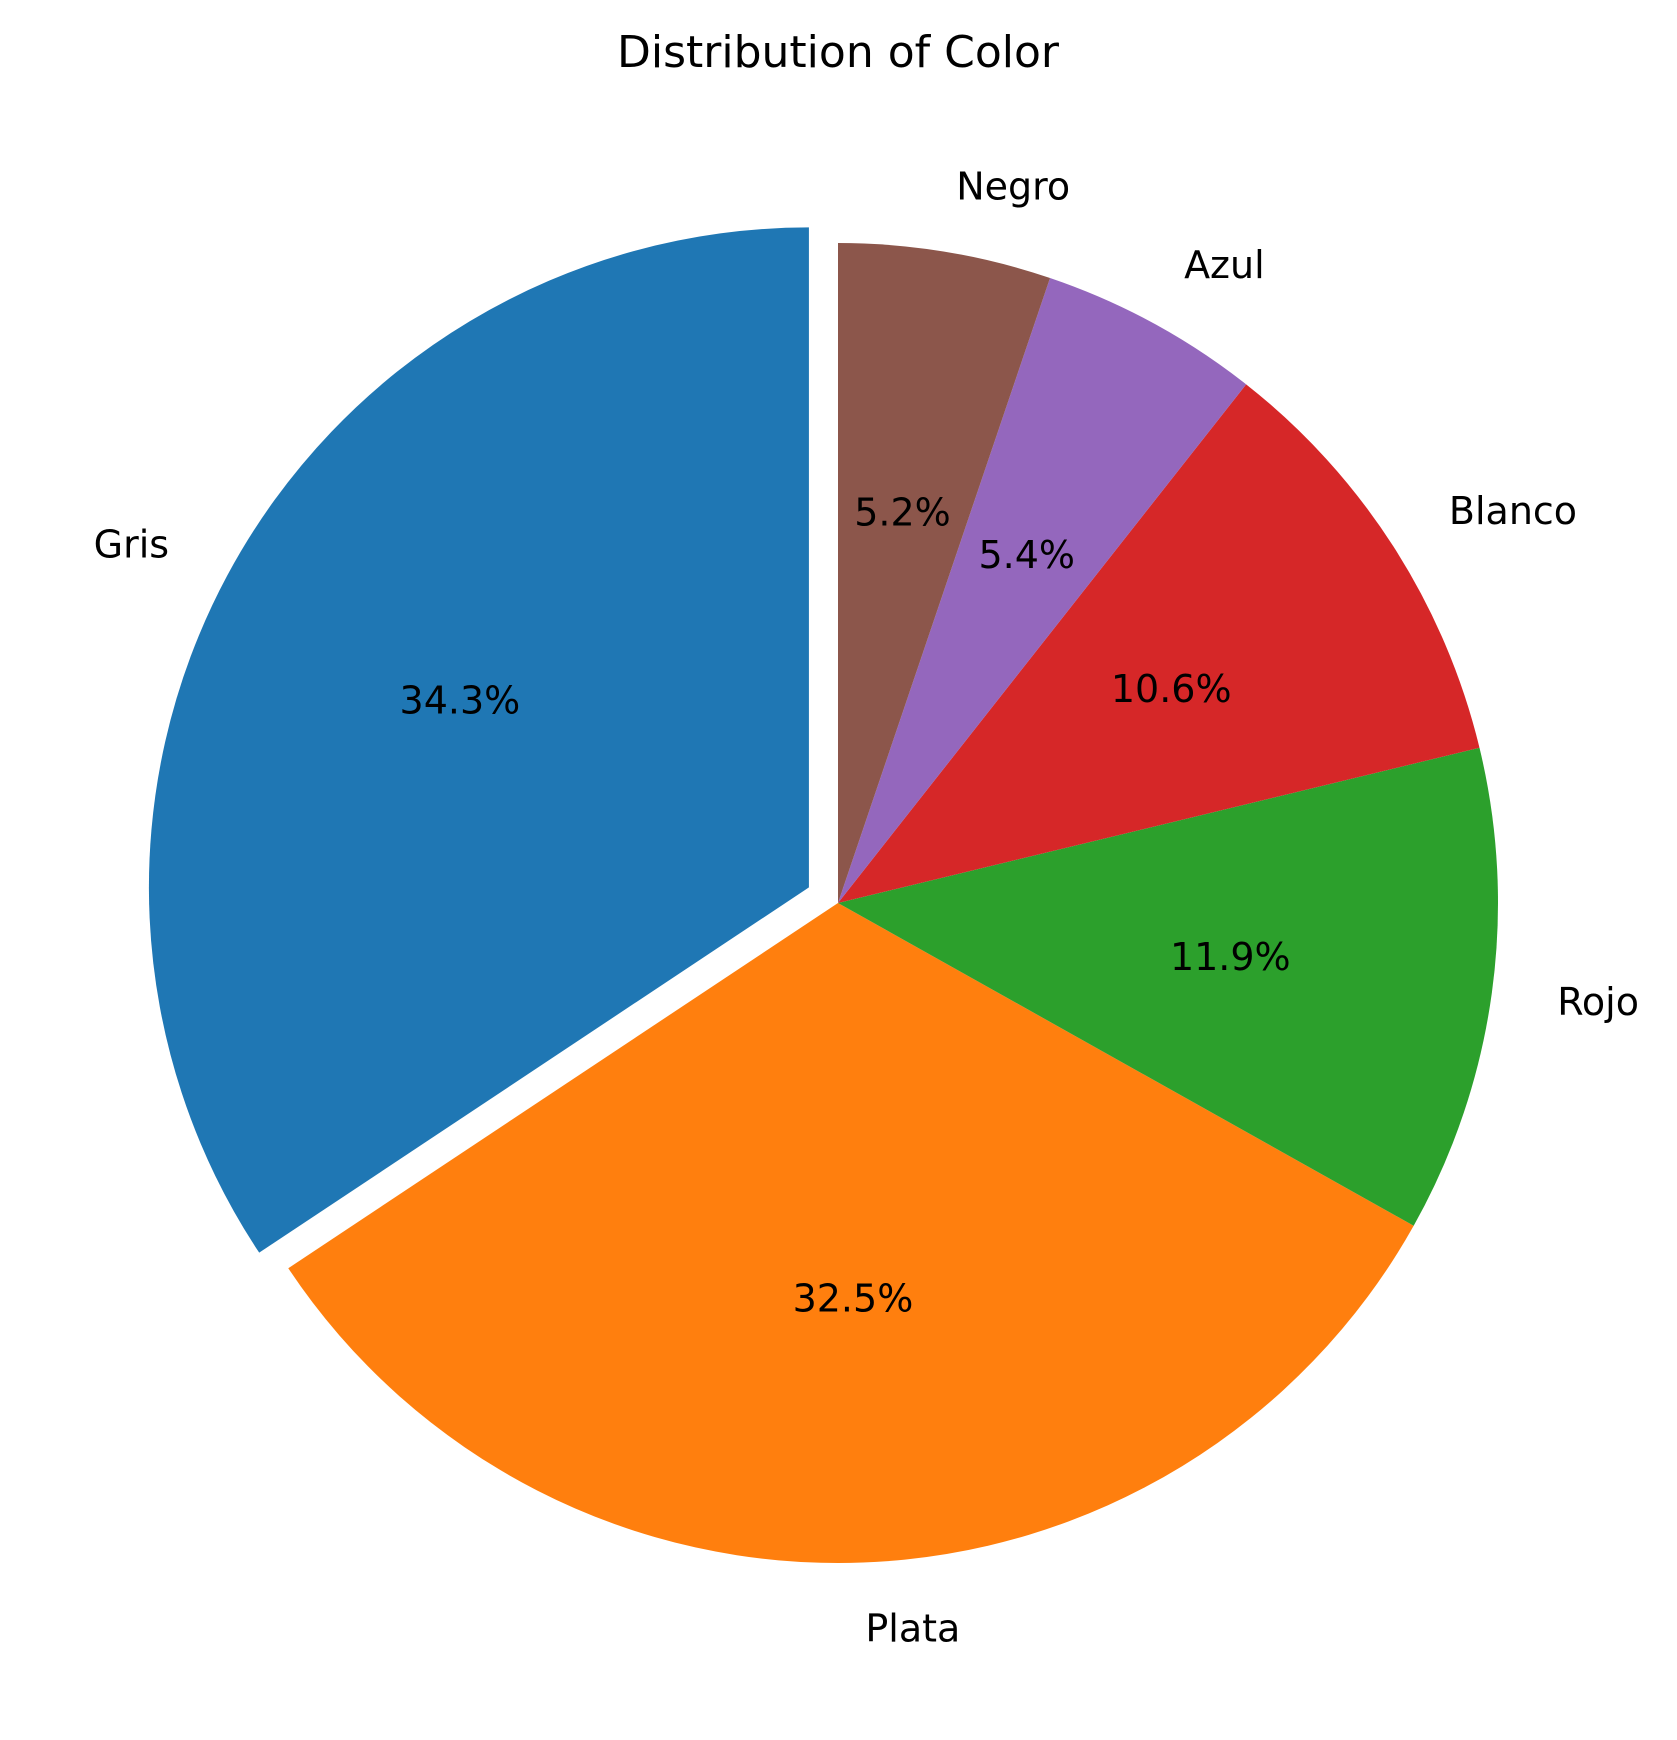 Image resolution: width=1677 pixels, height=1740 pixels. Describe the element at coordinates (1026, 555) in the screenshot. I see `percent-label-azul: 5.4%` at that location.